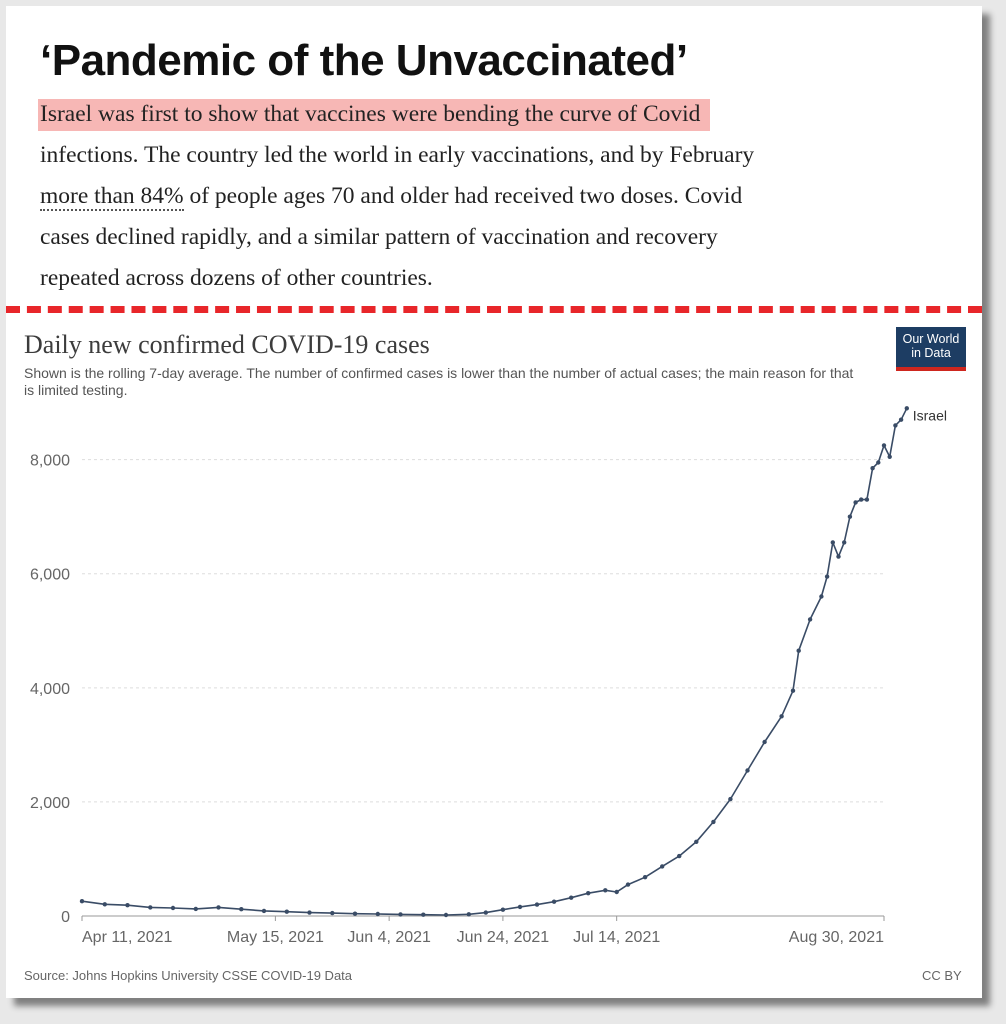 This screenshot has height=1024, width=1006. I want to click on y-tick-label: 2,000, so click(50, 803).